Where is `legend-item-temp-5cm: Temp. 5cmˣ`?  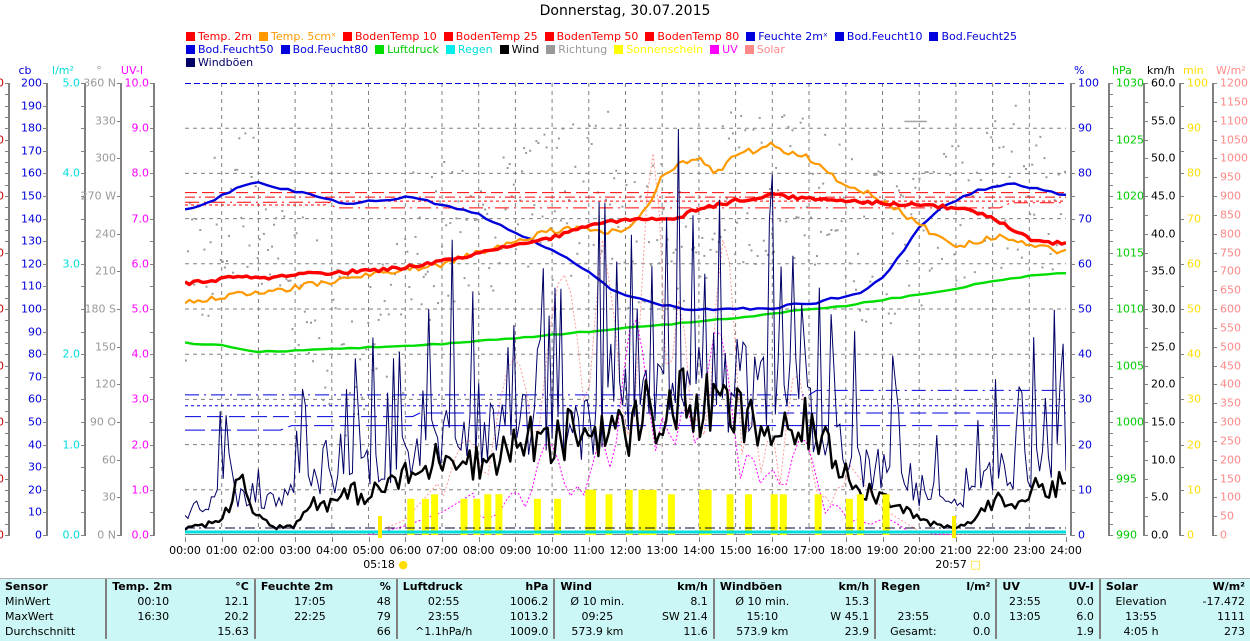
legend-item-temp-5cm: Temp. 5cmˣ is located at coordinates (297, 36).